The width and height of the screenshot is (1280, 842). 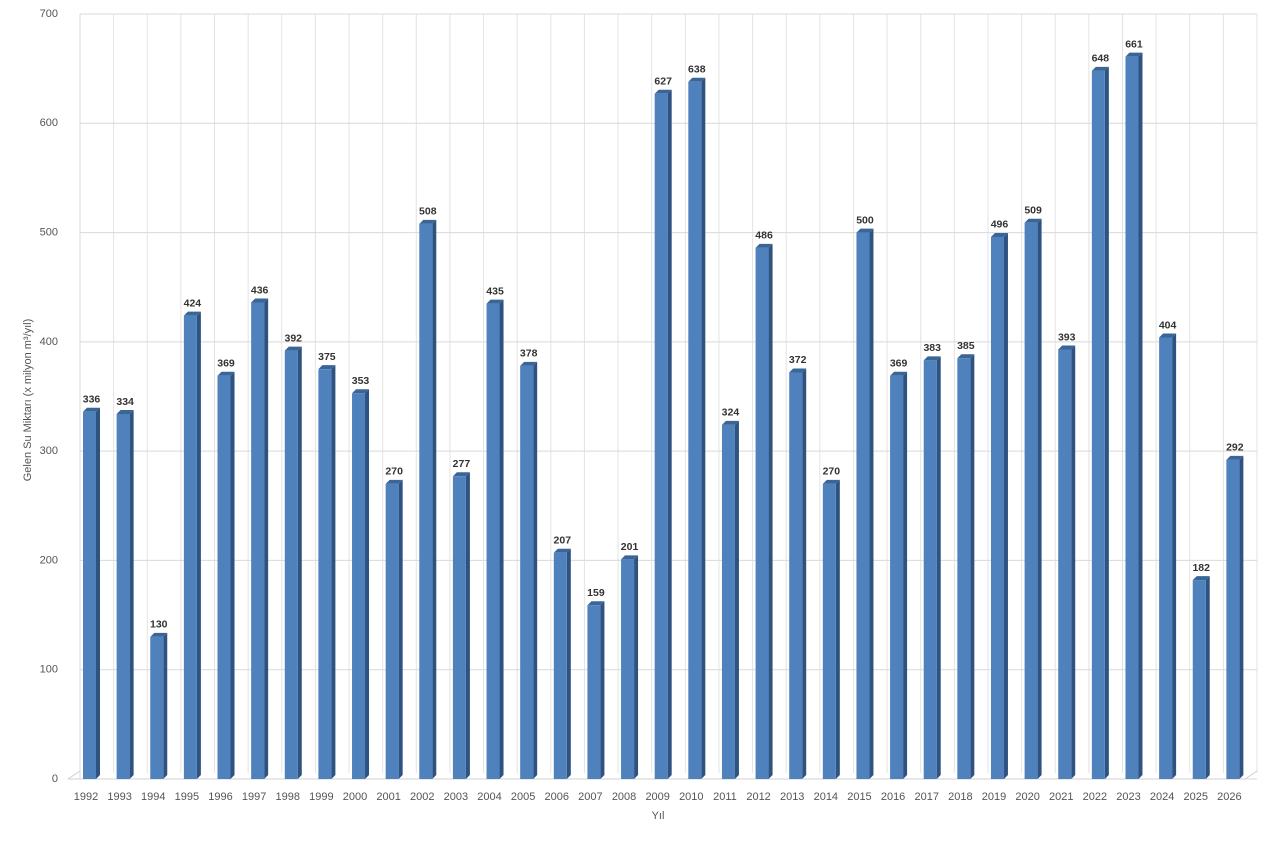 What do you see at coordinates (893, 797) in the screenshot?
I see `x-tick-label: 2016` at bounding box center [893, 797].